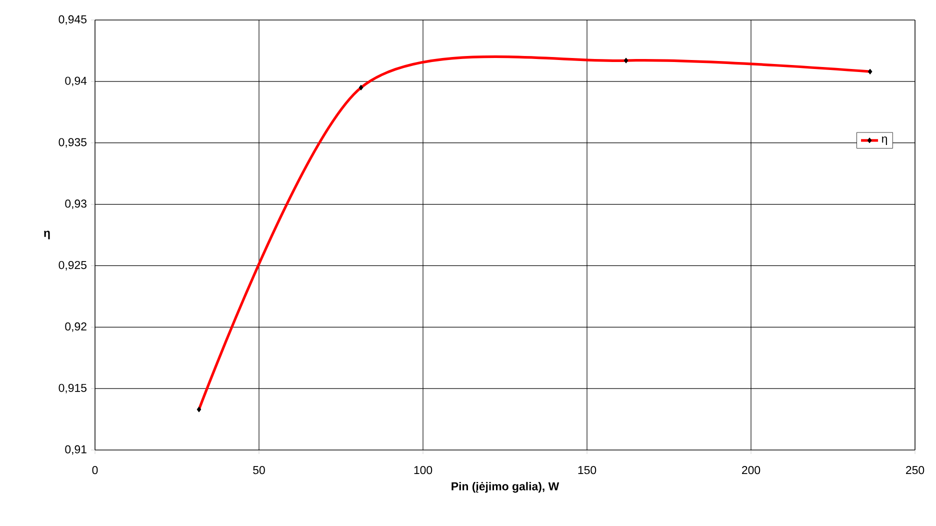 Image resolution: width=936 pixels, height=526 pixels. Describe the element at coordinates (95, 470) in the screenshot. I see `x-tick-label: 0` at that location.